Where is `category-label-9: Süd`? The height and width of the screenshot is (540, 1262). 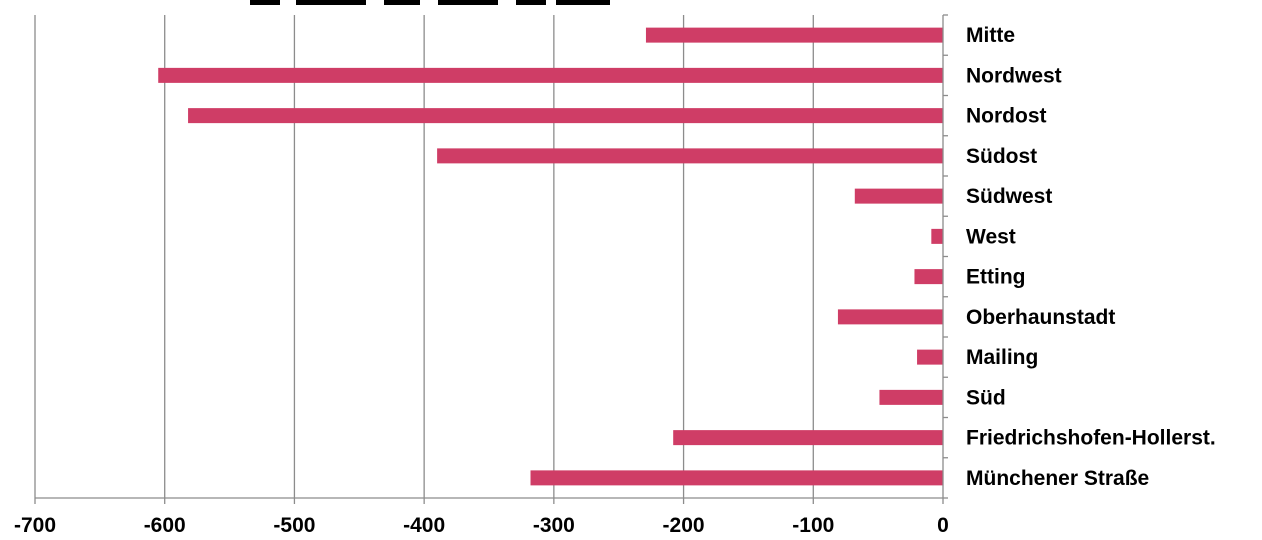
category-label-9: Süd is located at coordinates (986, 397).